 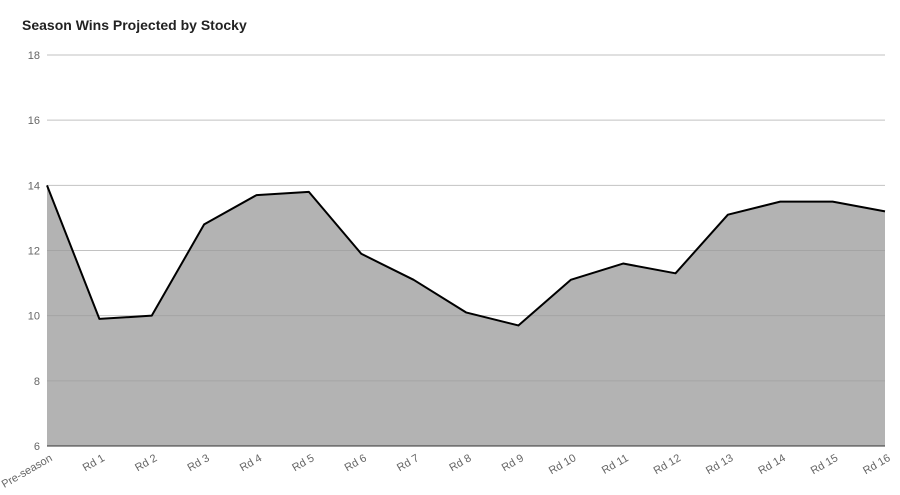 I want to click on y-tick-label: 12, so click(x=34, y=252).